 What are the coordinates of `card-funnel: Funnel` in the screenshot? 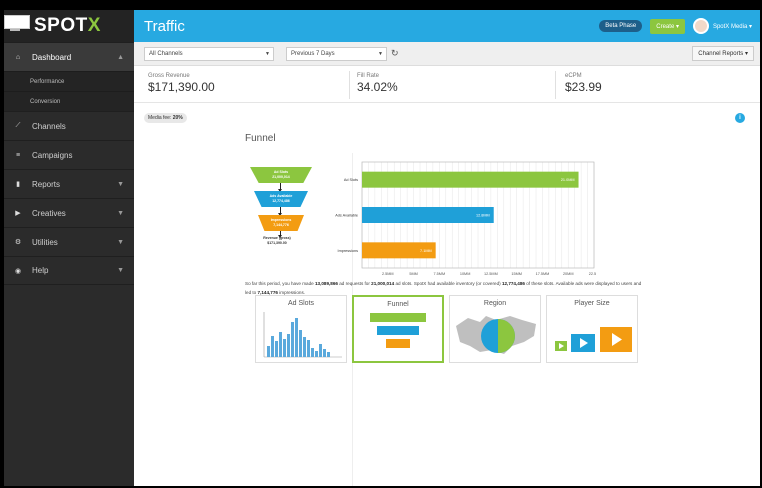 It's located at (398, 329).